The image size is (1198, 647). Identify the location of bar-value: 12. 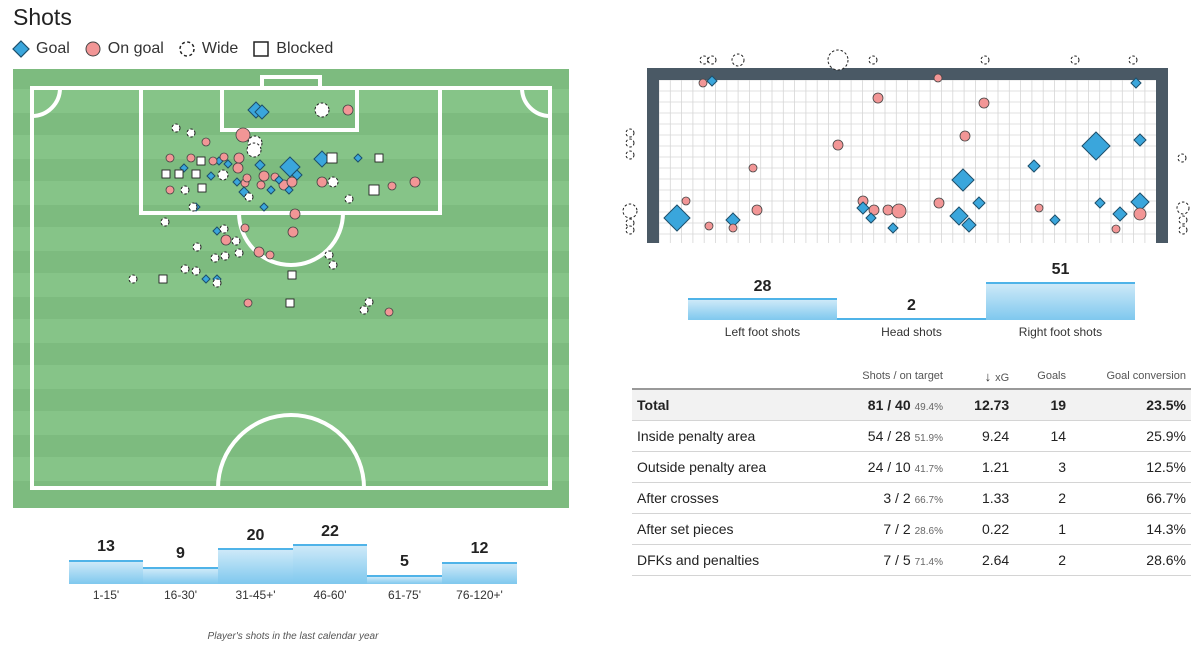
(479, 548).